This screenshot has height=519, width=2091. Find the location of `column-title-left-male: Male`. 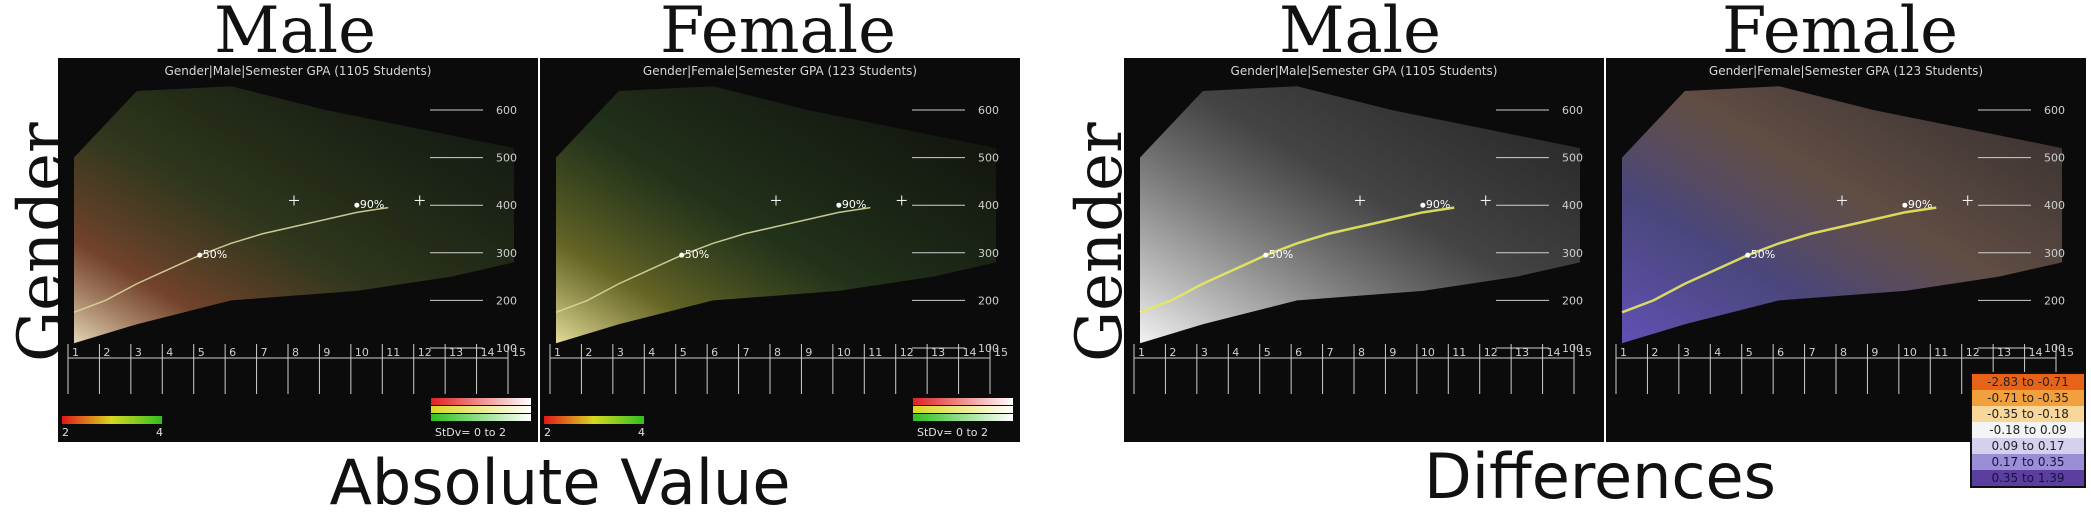

column-title-left-male: Male is located at coordinates (295, 34).